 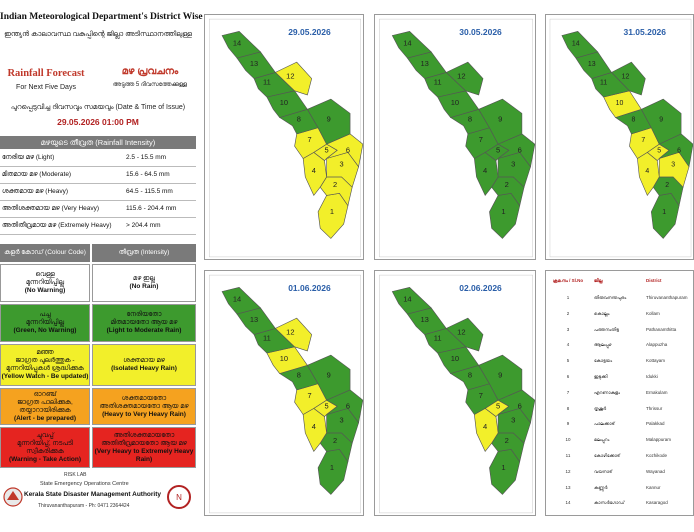 What do you see at coordinates (299, 119) in the screenshot?
I see `district-number-label: 8` at bounding box center [299, 119].